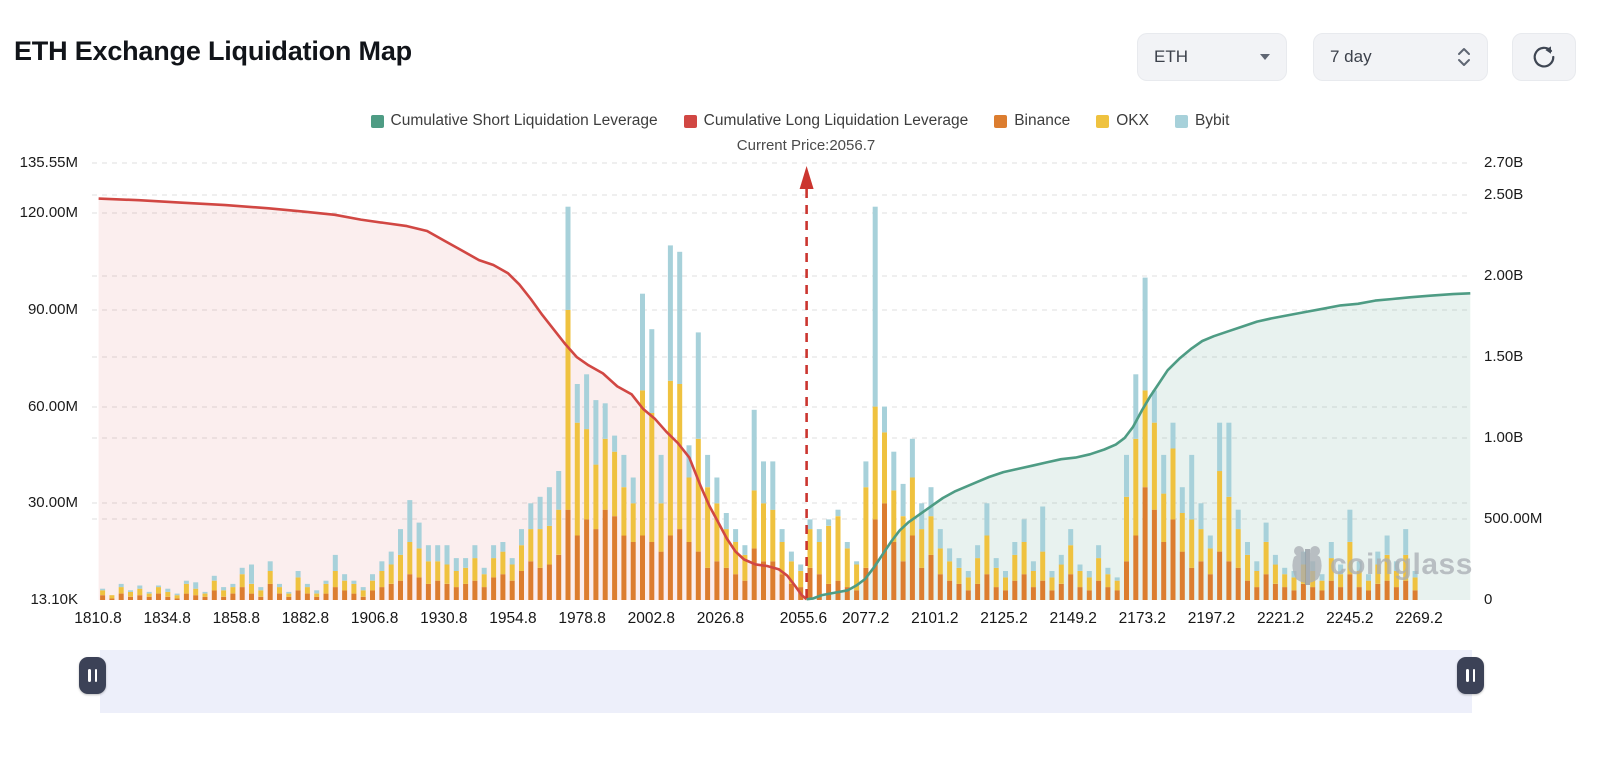 Image resolution: width=1600 pixels, height=757 pixels. What do you see at coordinates (54, 599) in the screenshot?
I see `y-left-tick-label: 13.10K` at bounding box center [54, 599].